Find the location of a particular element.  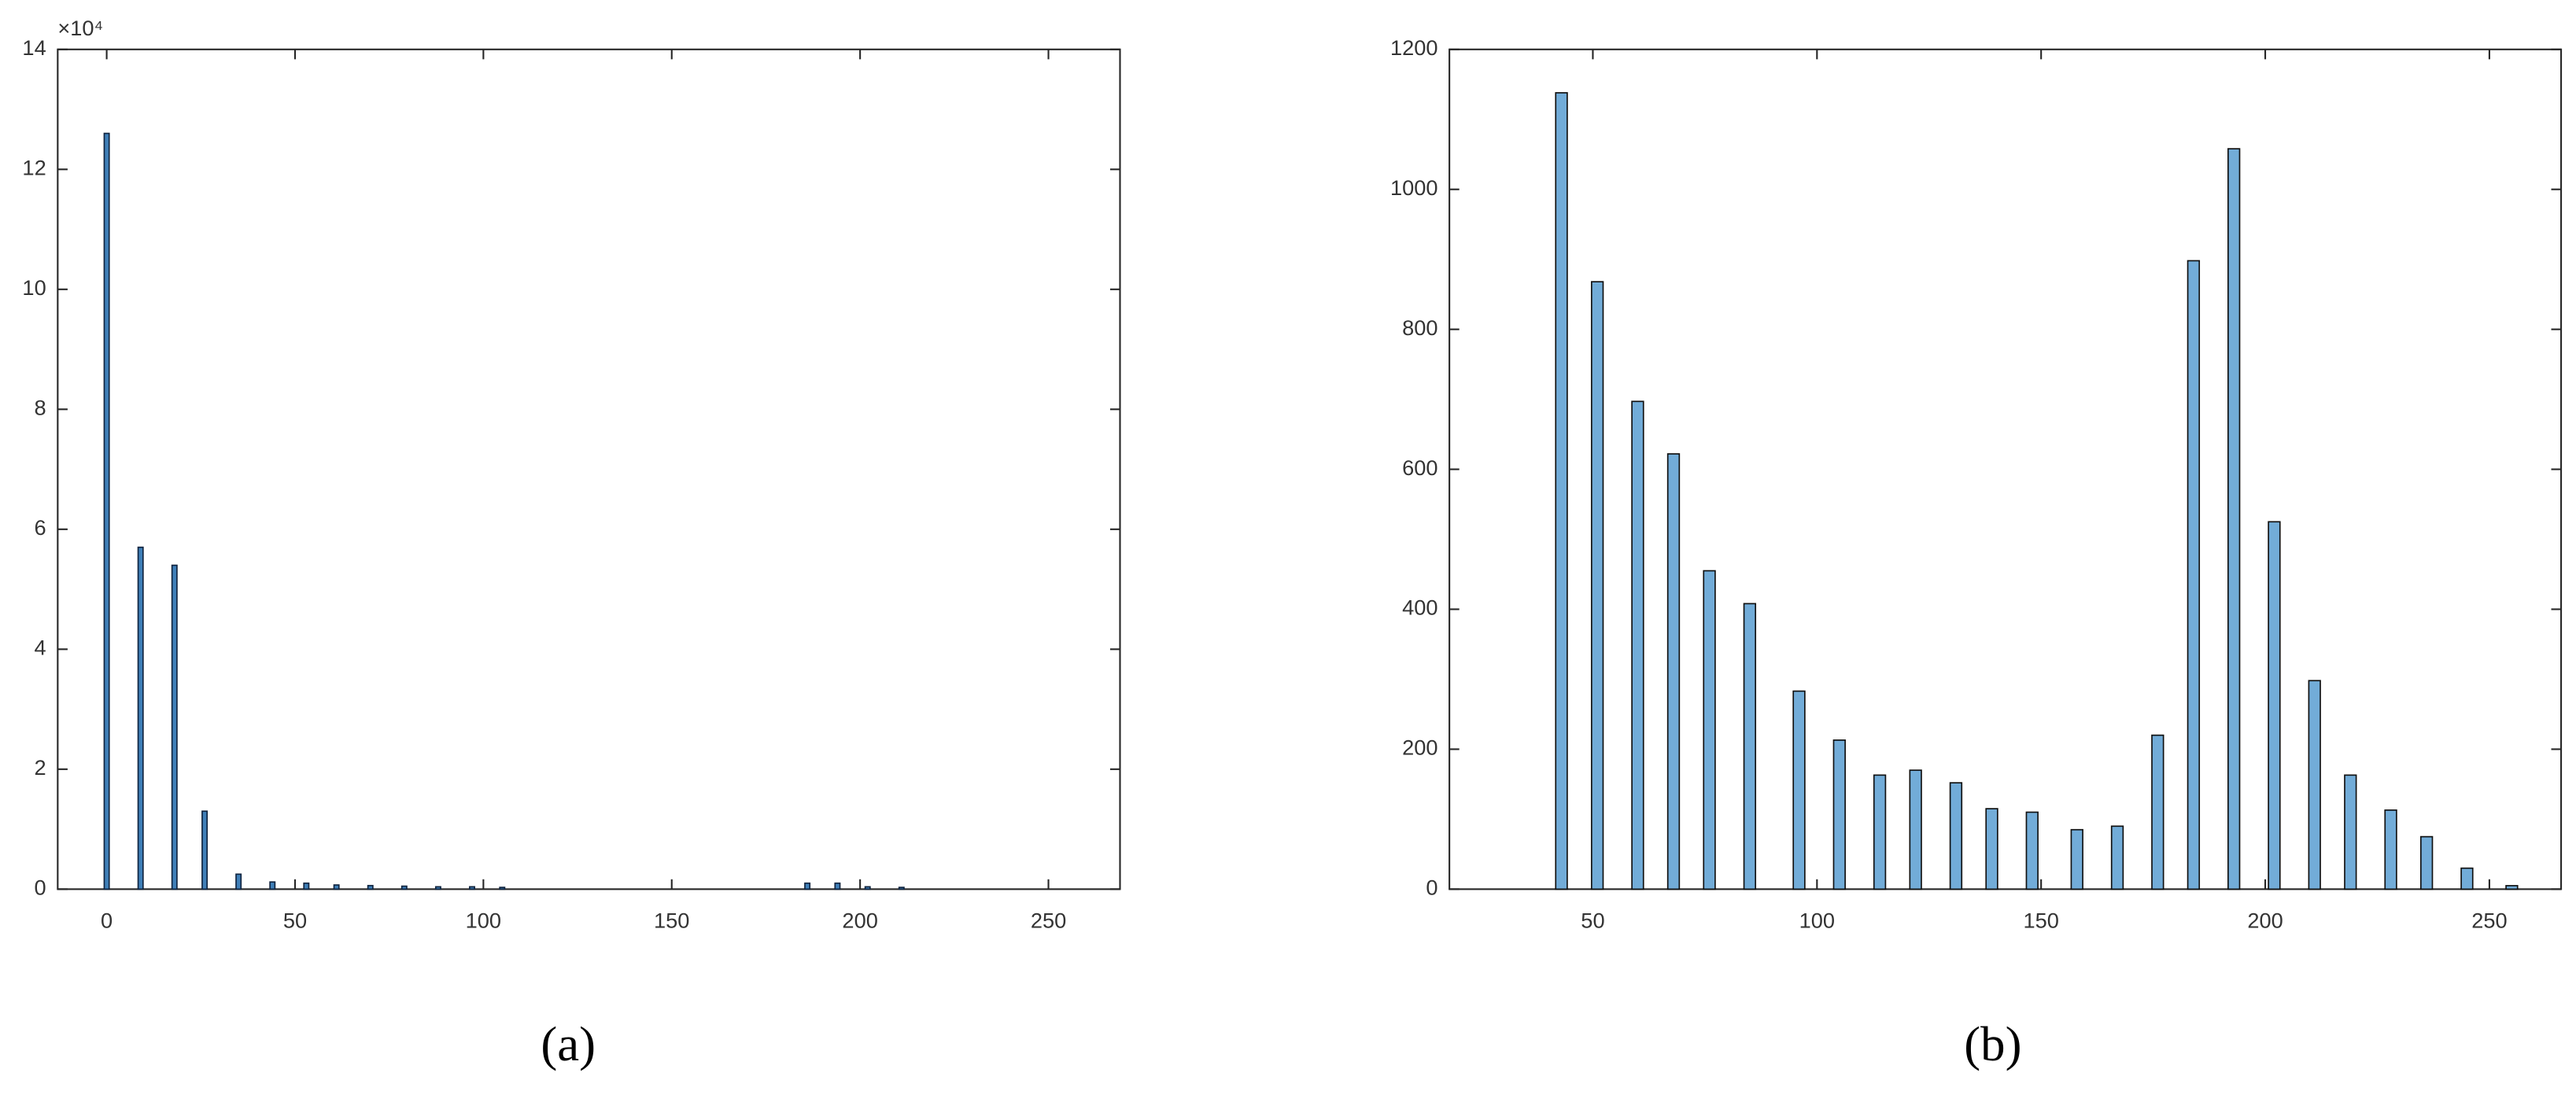

y-tick-label: 800 is located at coordinates (1419, 328).